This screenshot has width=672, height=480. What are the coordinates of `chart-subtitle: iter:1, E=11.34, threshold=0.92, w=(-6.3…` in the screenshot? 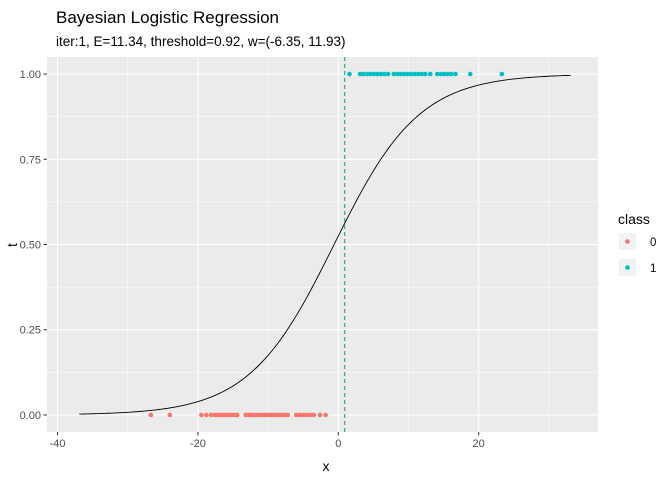 It's located at (201, 41).